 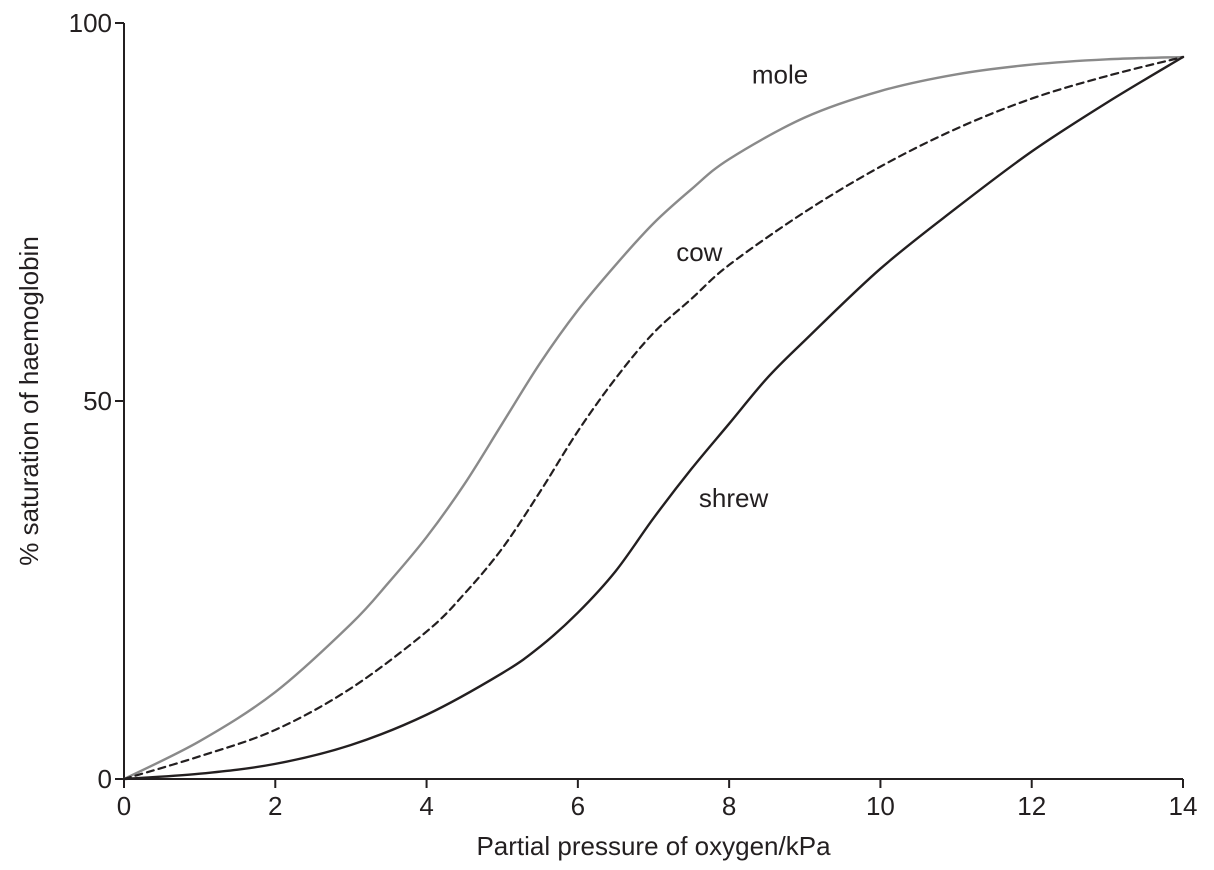 I want to click on x-axis-title: Partial pressure of oxygen/kPa, so click(x=653, y=846).